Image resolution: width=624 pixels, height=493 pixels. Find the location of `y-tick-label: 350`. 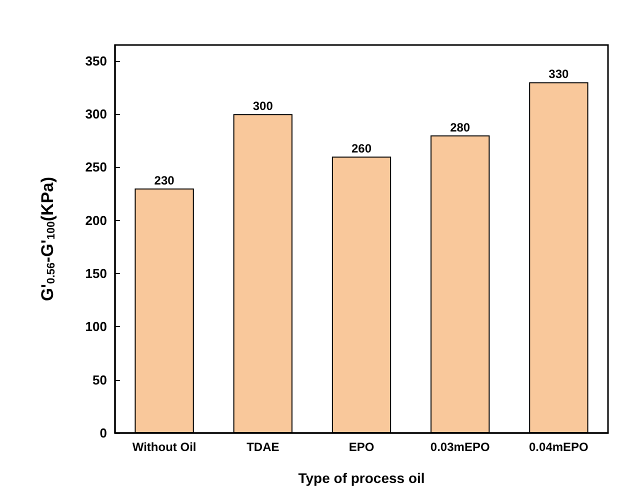

y-tick-label: 350 is located at coordinates (96, 60).